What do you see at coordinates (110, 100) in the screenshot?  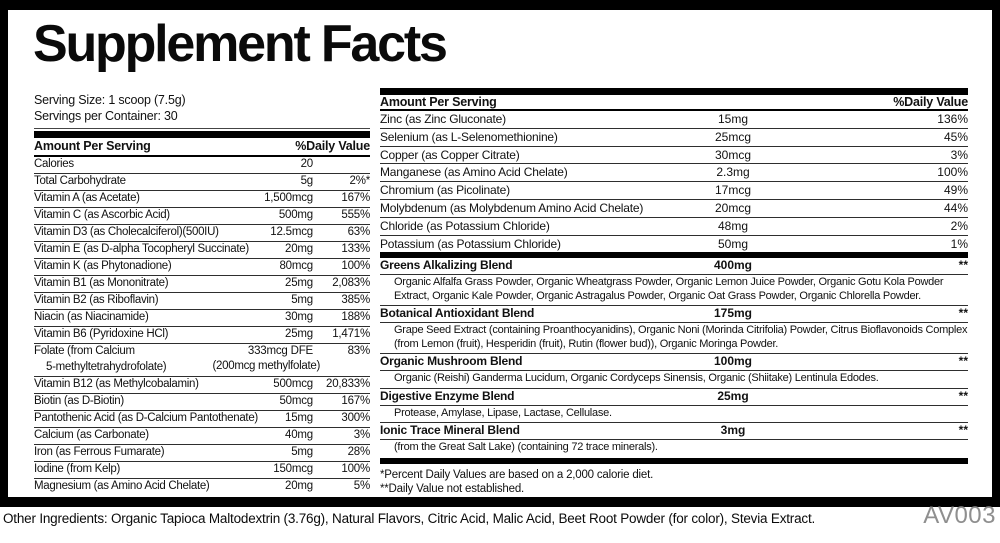 I see `serving-size-text: Serving Size: 1 scoop (7.5g)` at bounding box center [110, 100].